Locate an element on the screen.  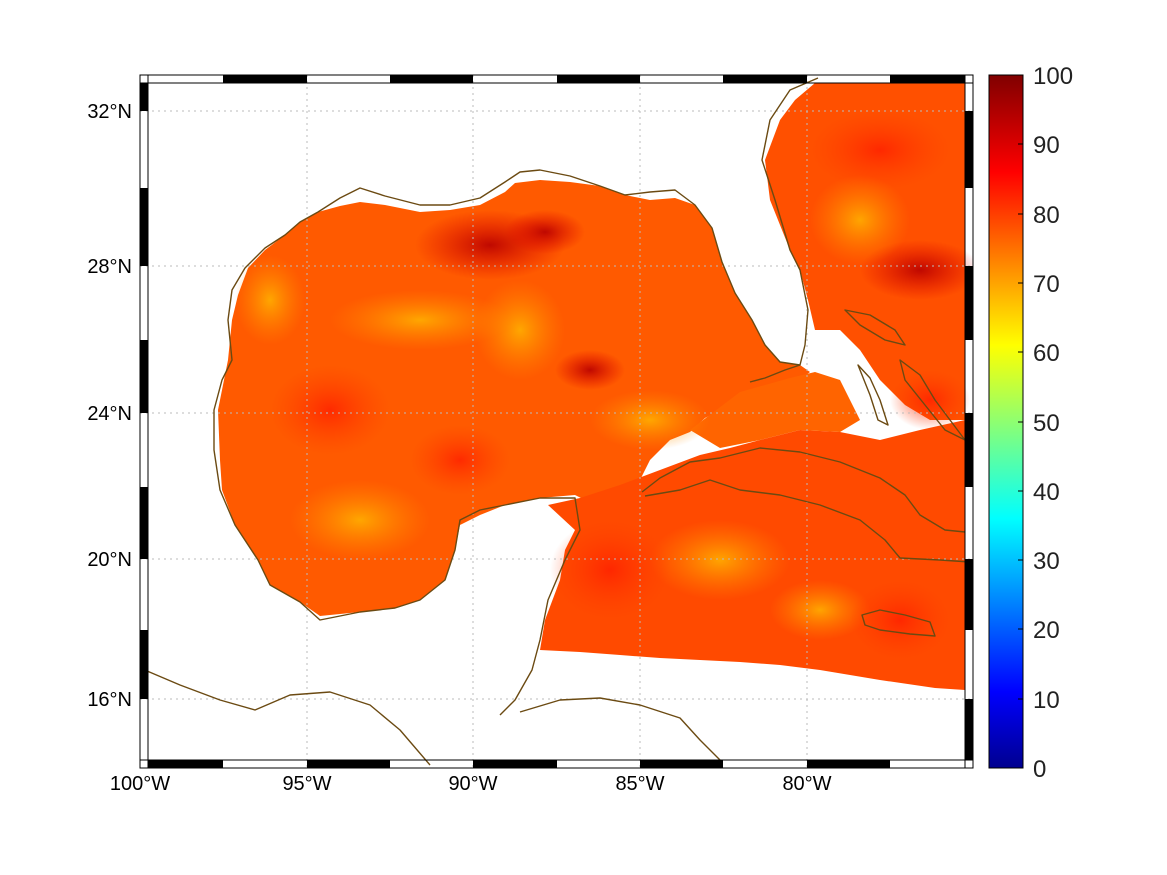
lat-label: 20°N is located at coordinates (109, 560).